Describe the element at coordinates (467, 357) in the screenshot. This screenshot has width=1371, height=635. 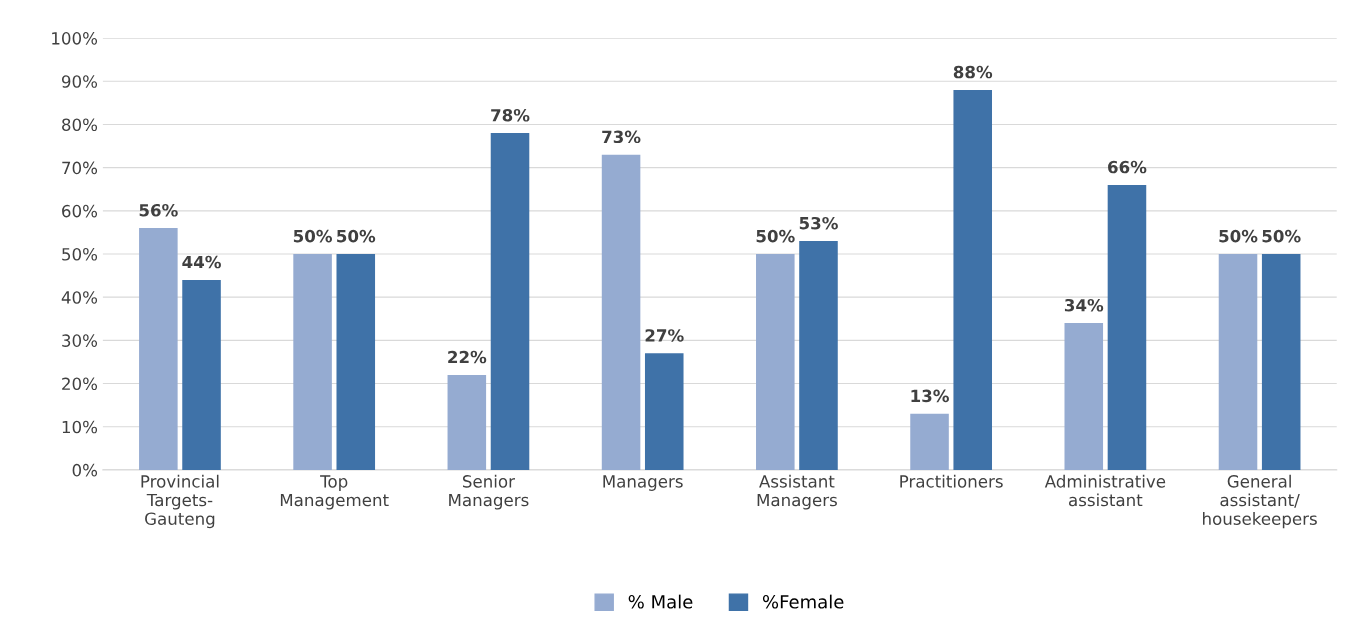
I see `data-label: 22%` at that location.